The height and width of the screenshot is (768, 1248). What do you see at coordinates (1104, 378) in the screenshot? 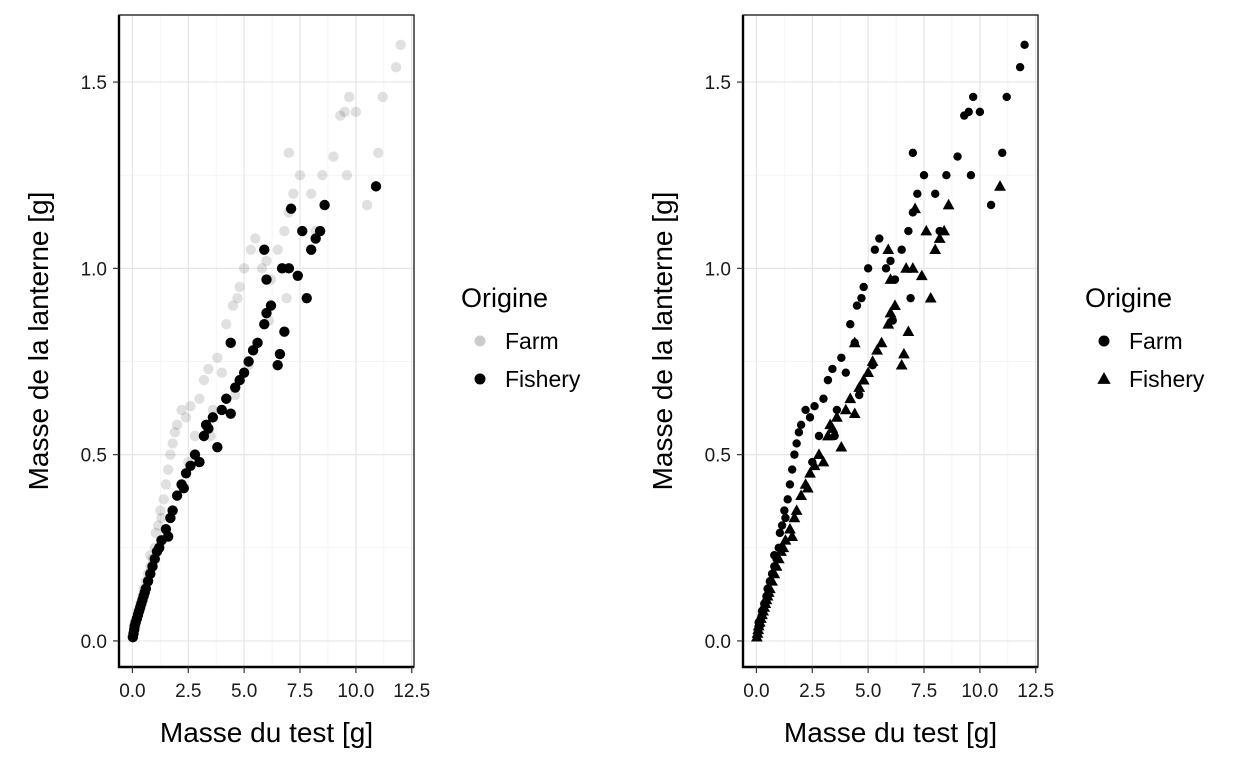
I see `legend-key-fishery` at bounding box center [1104, 378].